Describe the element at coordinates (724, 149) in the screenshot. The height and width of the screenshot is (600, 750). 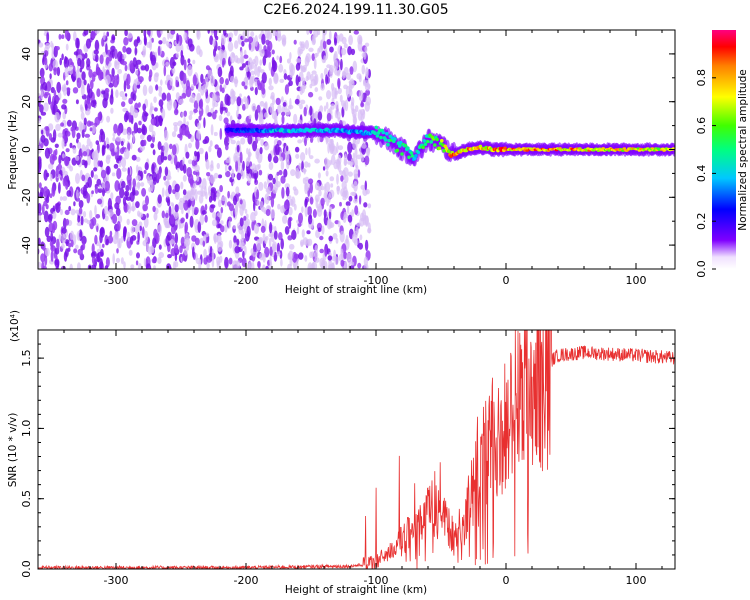
I see `colorbar-gradient` at that location.